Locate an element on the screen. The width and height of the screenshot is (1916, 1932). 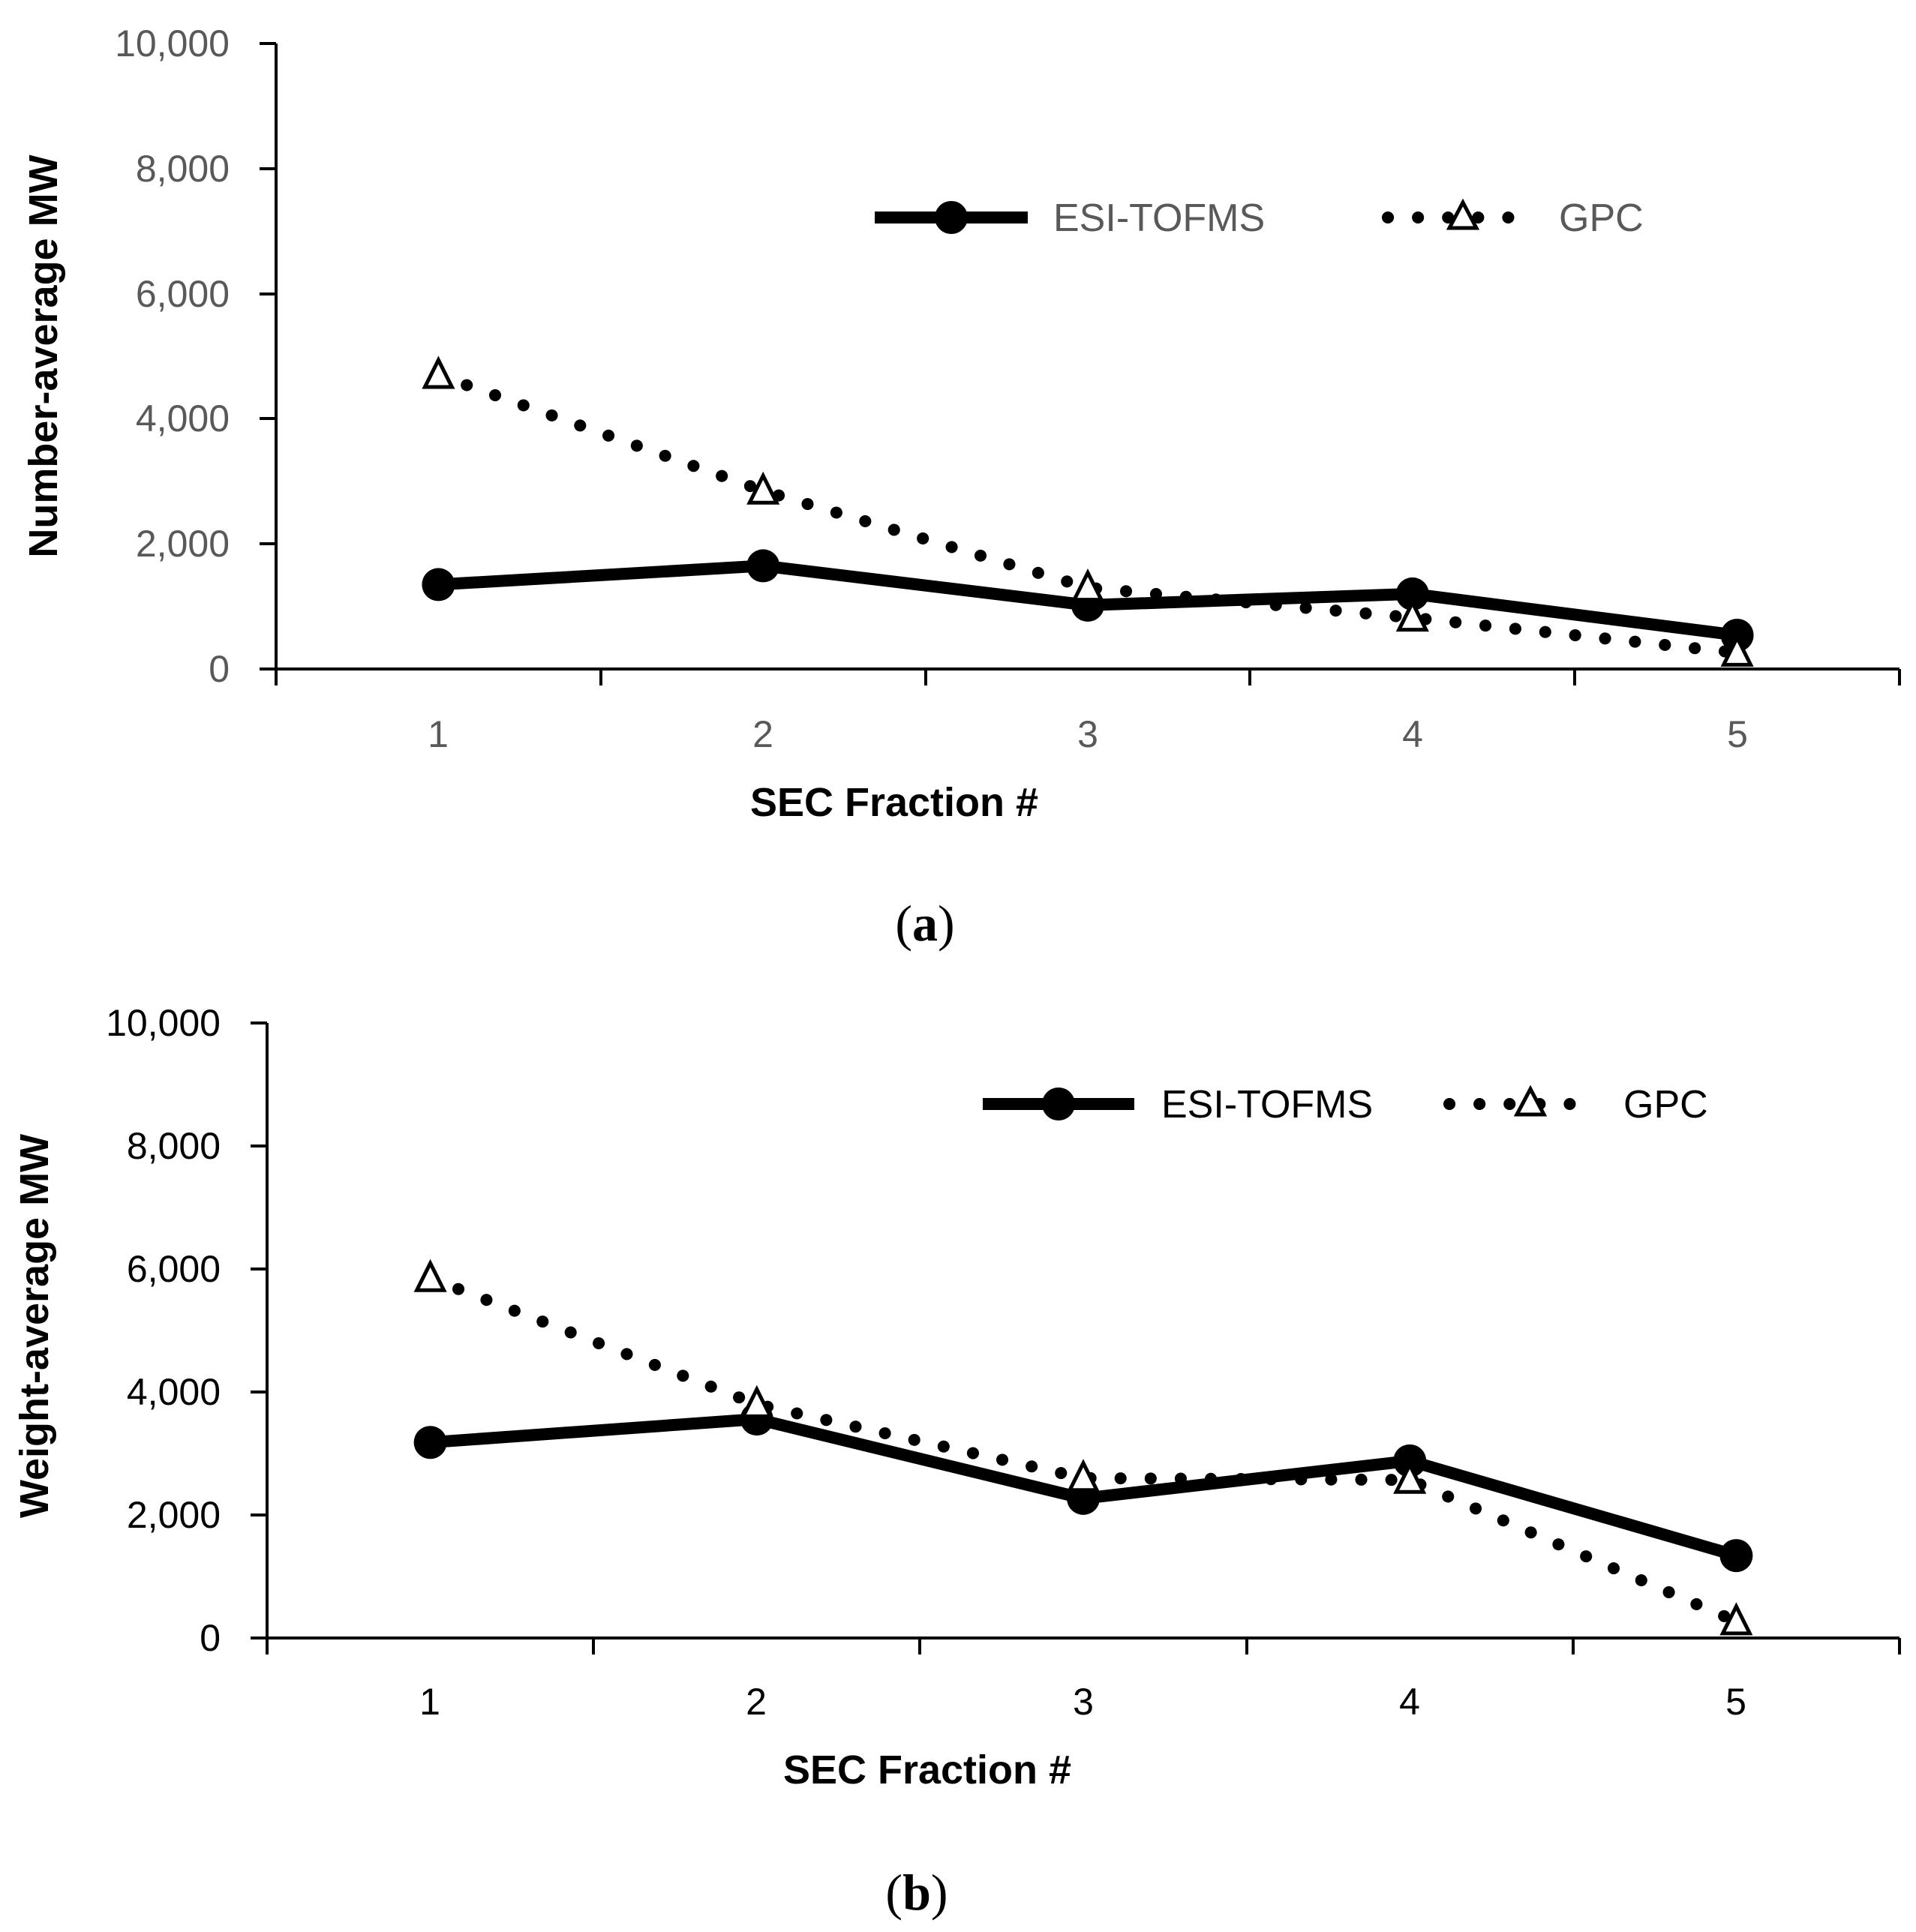
panel-label-a: (a) is located at coordinates (924, 923).